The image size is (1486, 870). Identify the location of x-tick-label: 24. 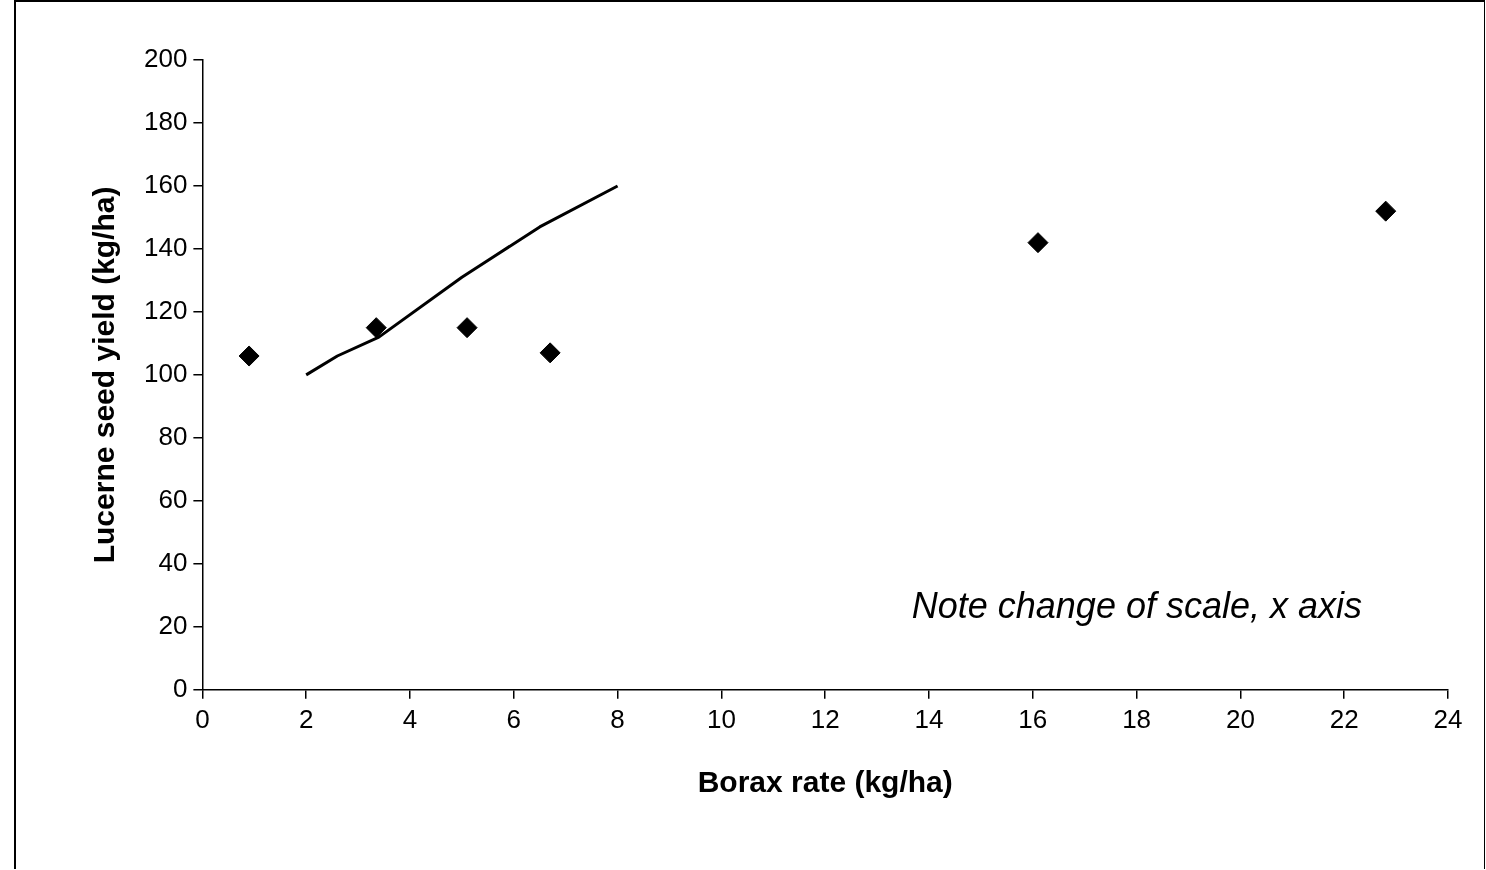
(1448, 718).